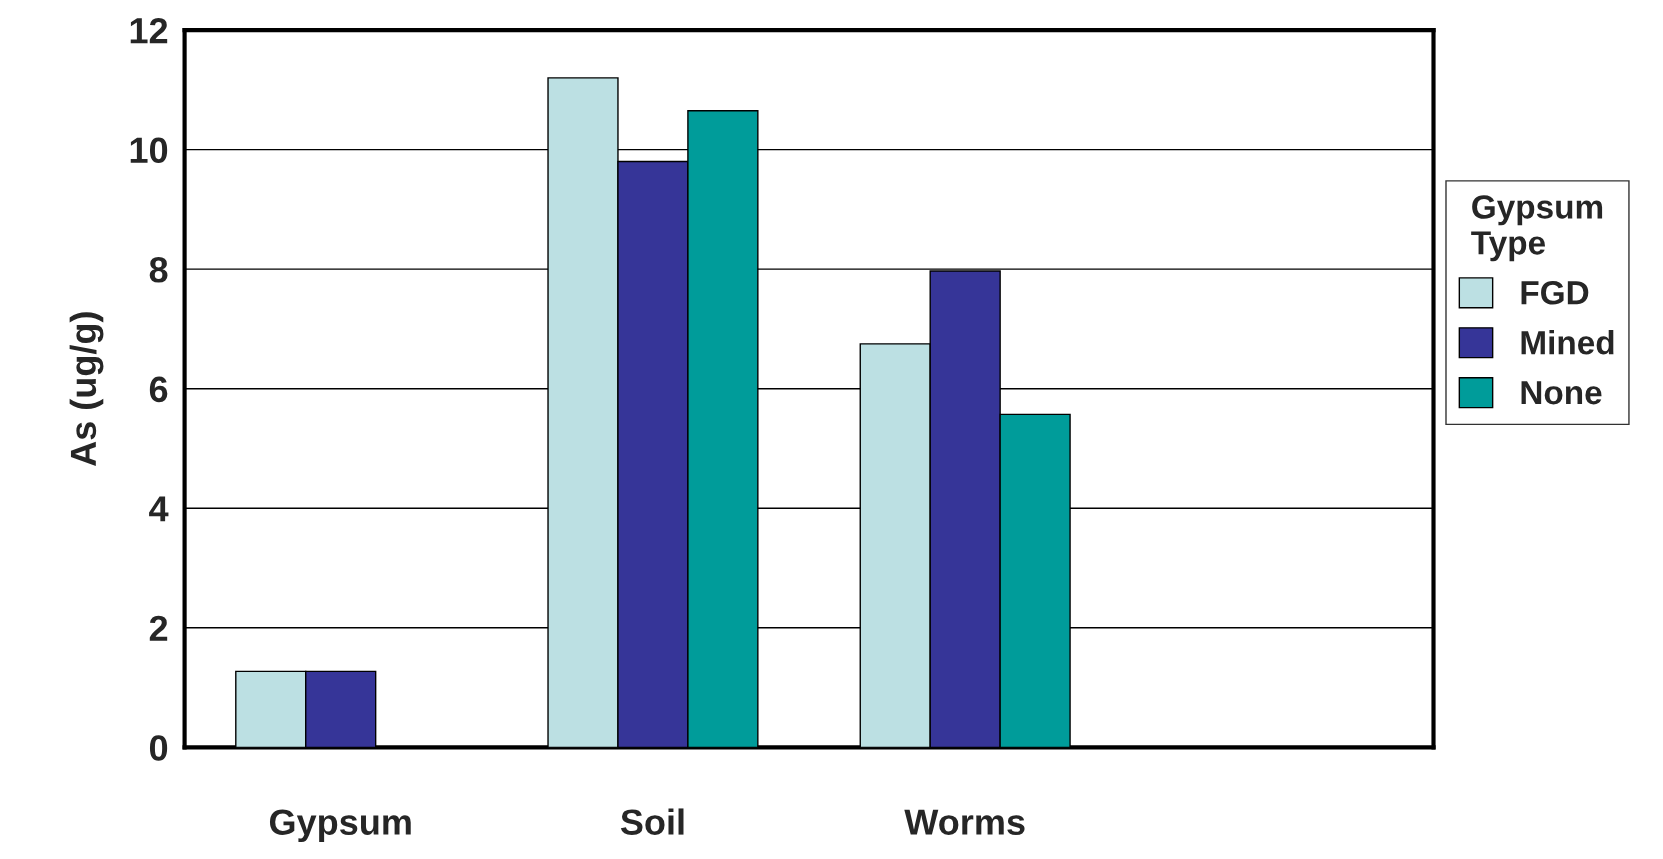  I want to click on y-tick-label: 12, so click(149, 30).